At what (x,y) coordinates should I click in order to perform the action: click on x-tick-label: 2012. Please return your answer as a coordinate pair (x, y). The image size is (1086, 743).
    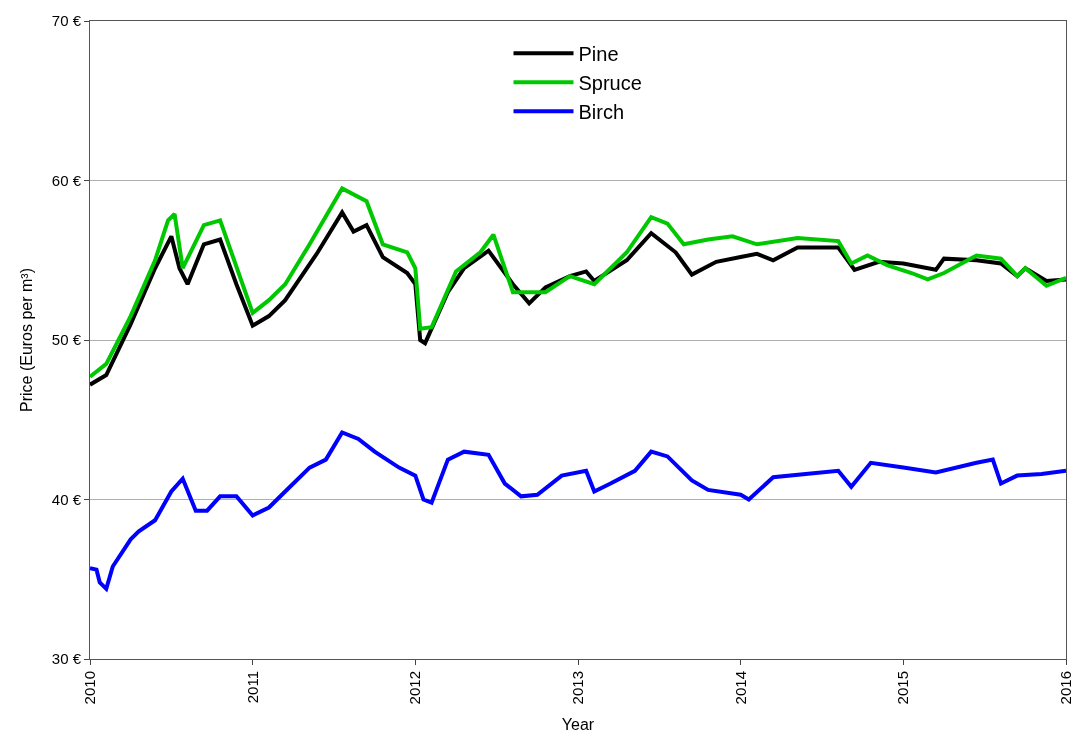
    Looking at the image, I should click on (415, 688).